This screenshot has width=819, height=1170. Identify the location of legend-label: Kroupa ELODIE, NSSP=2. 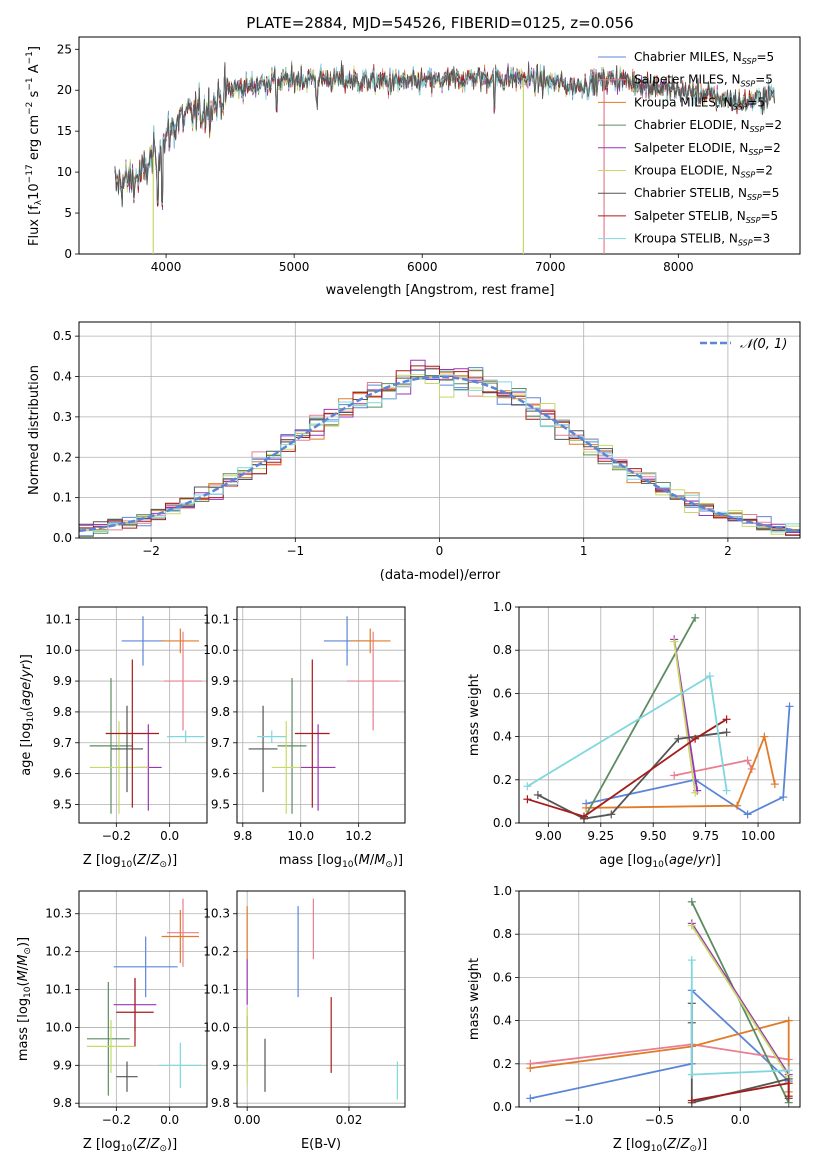
(703, 172).